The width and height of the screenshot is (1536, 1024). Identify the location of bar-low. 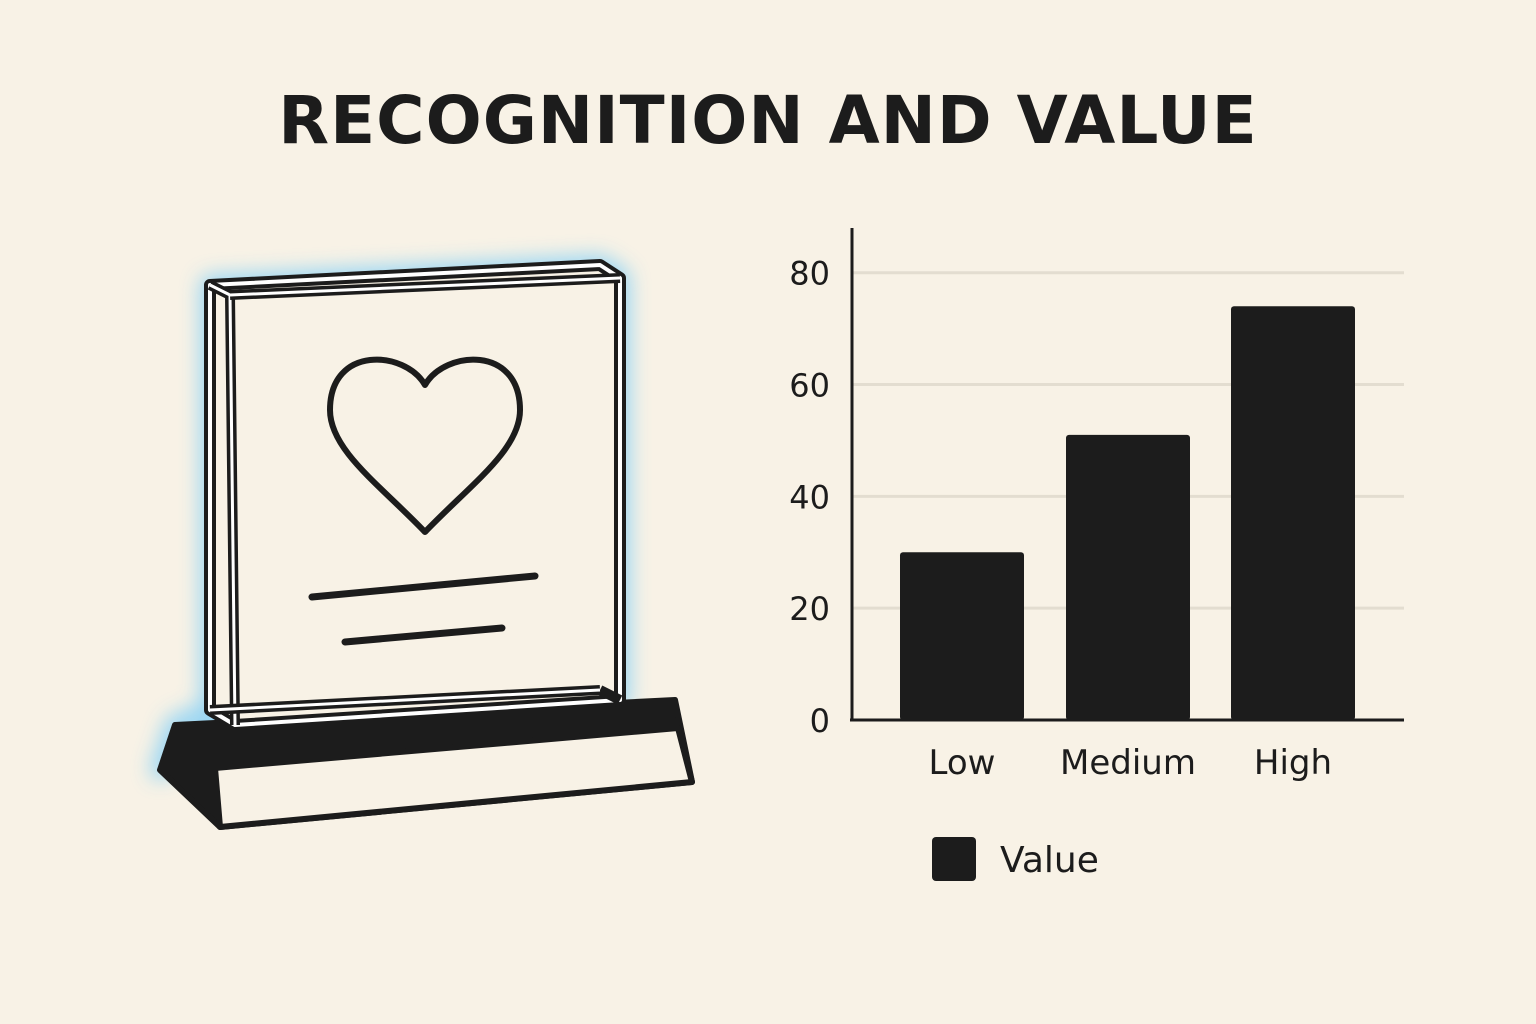
(962, 636).